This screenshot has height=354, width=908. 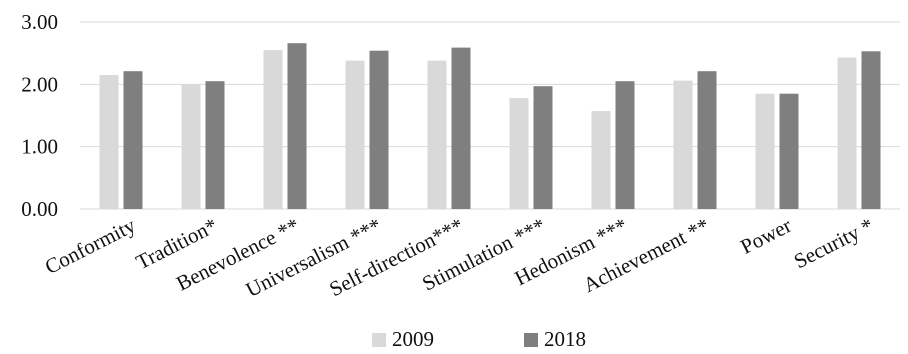 What do you see at coordinates (833, 243) in the screenshot?
I see `x-category-label: Security *` at bounding box center [833, 243].